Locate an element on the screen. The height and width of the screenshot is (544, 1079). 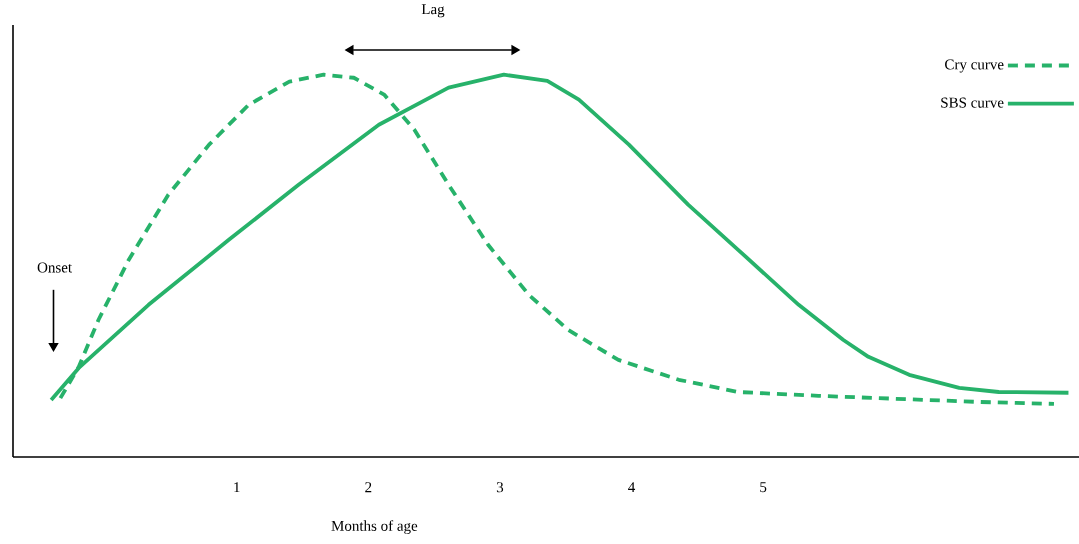
legend-label: SBS curve is located at coordinates (972, 102).